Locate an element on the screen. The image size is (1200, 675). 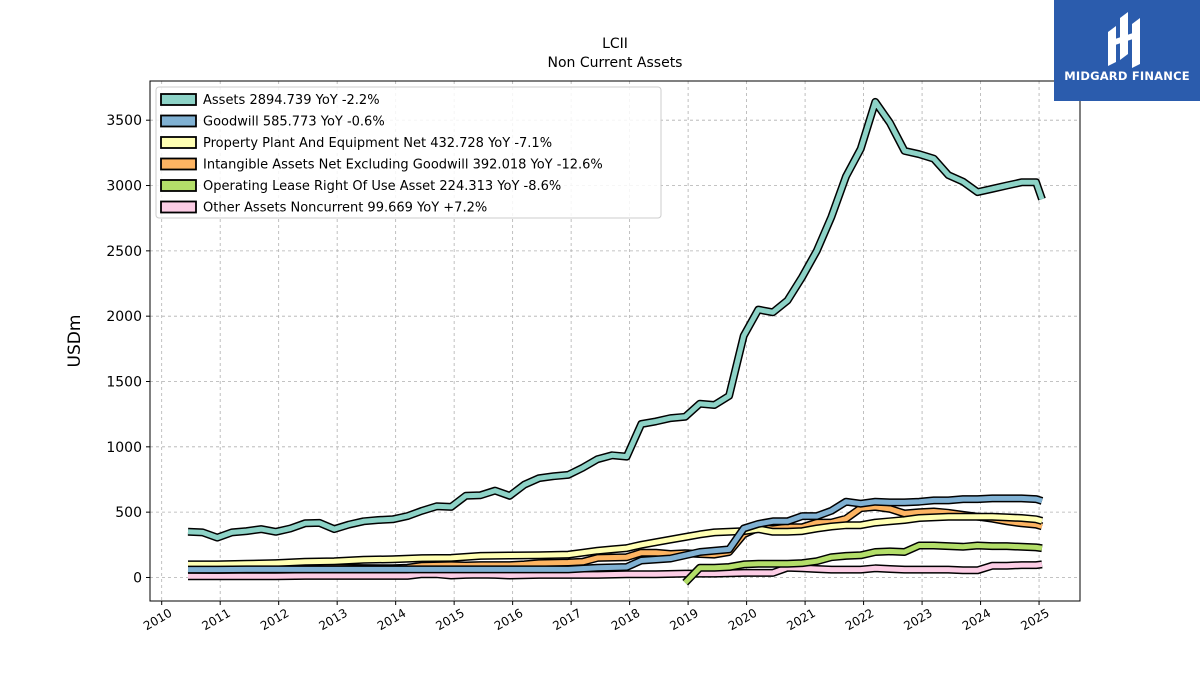
legend-box is located at coordinates (408, 152).